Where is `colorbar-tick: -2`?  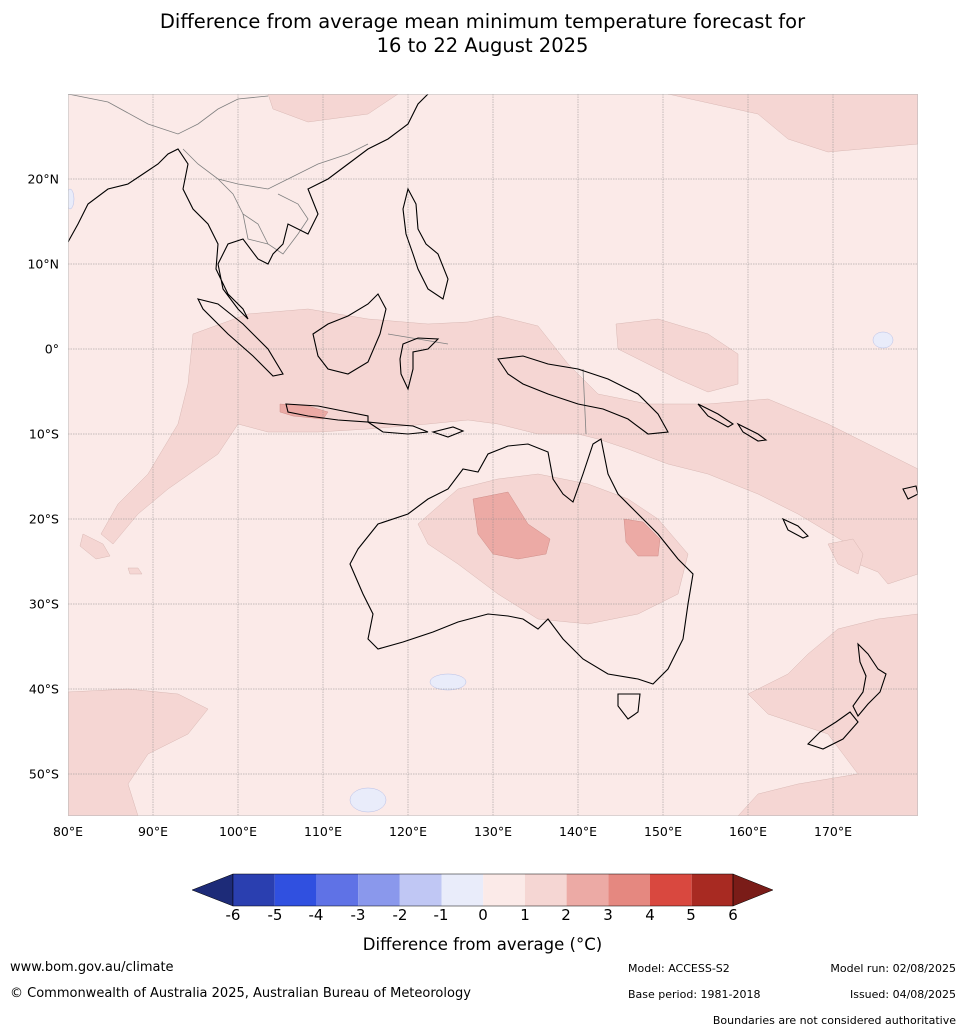
colorbar-tick: -2 is located at coordinates (400, 915).